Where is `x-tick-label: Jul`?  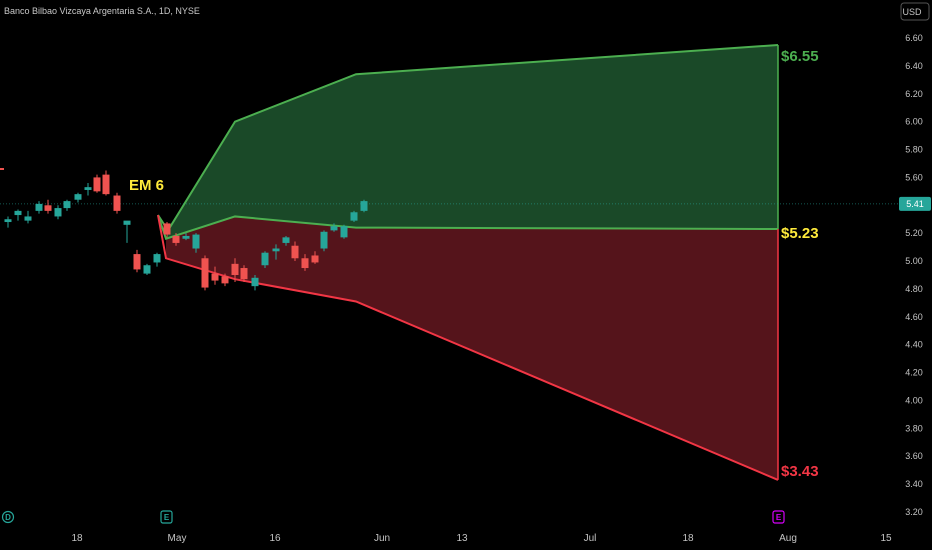 x-tick-label: Jul is located at coordinates (590, 538).